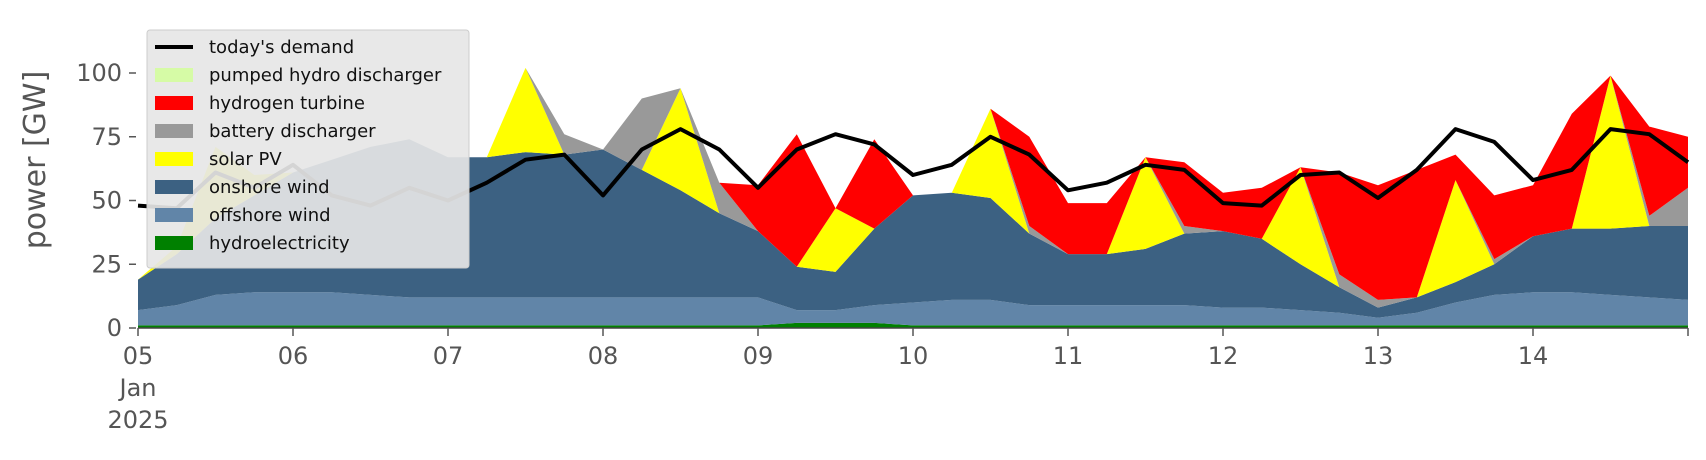 This screenshot has width=1706, height=460. What do you see at coordinates (106, 137) in the screenshot?
I see `y-tick-label: 75` at bounding box center [106, 137].